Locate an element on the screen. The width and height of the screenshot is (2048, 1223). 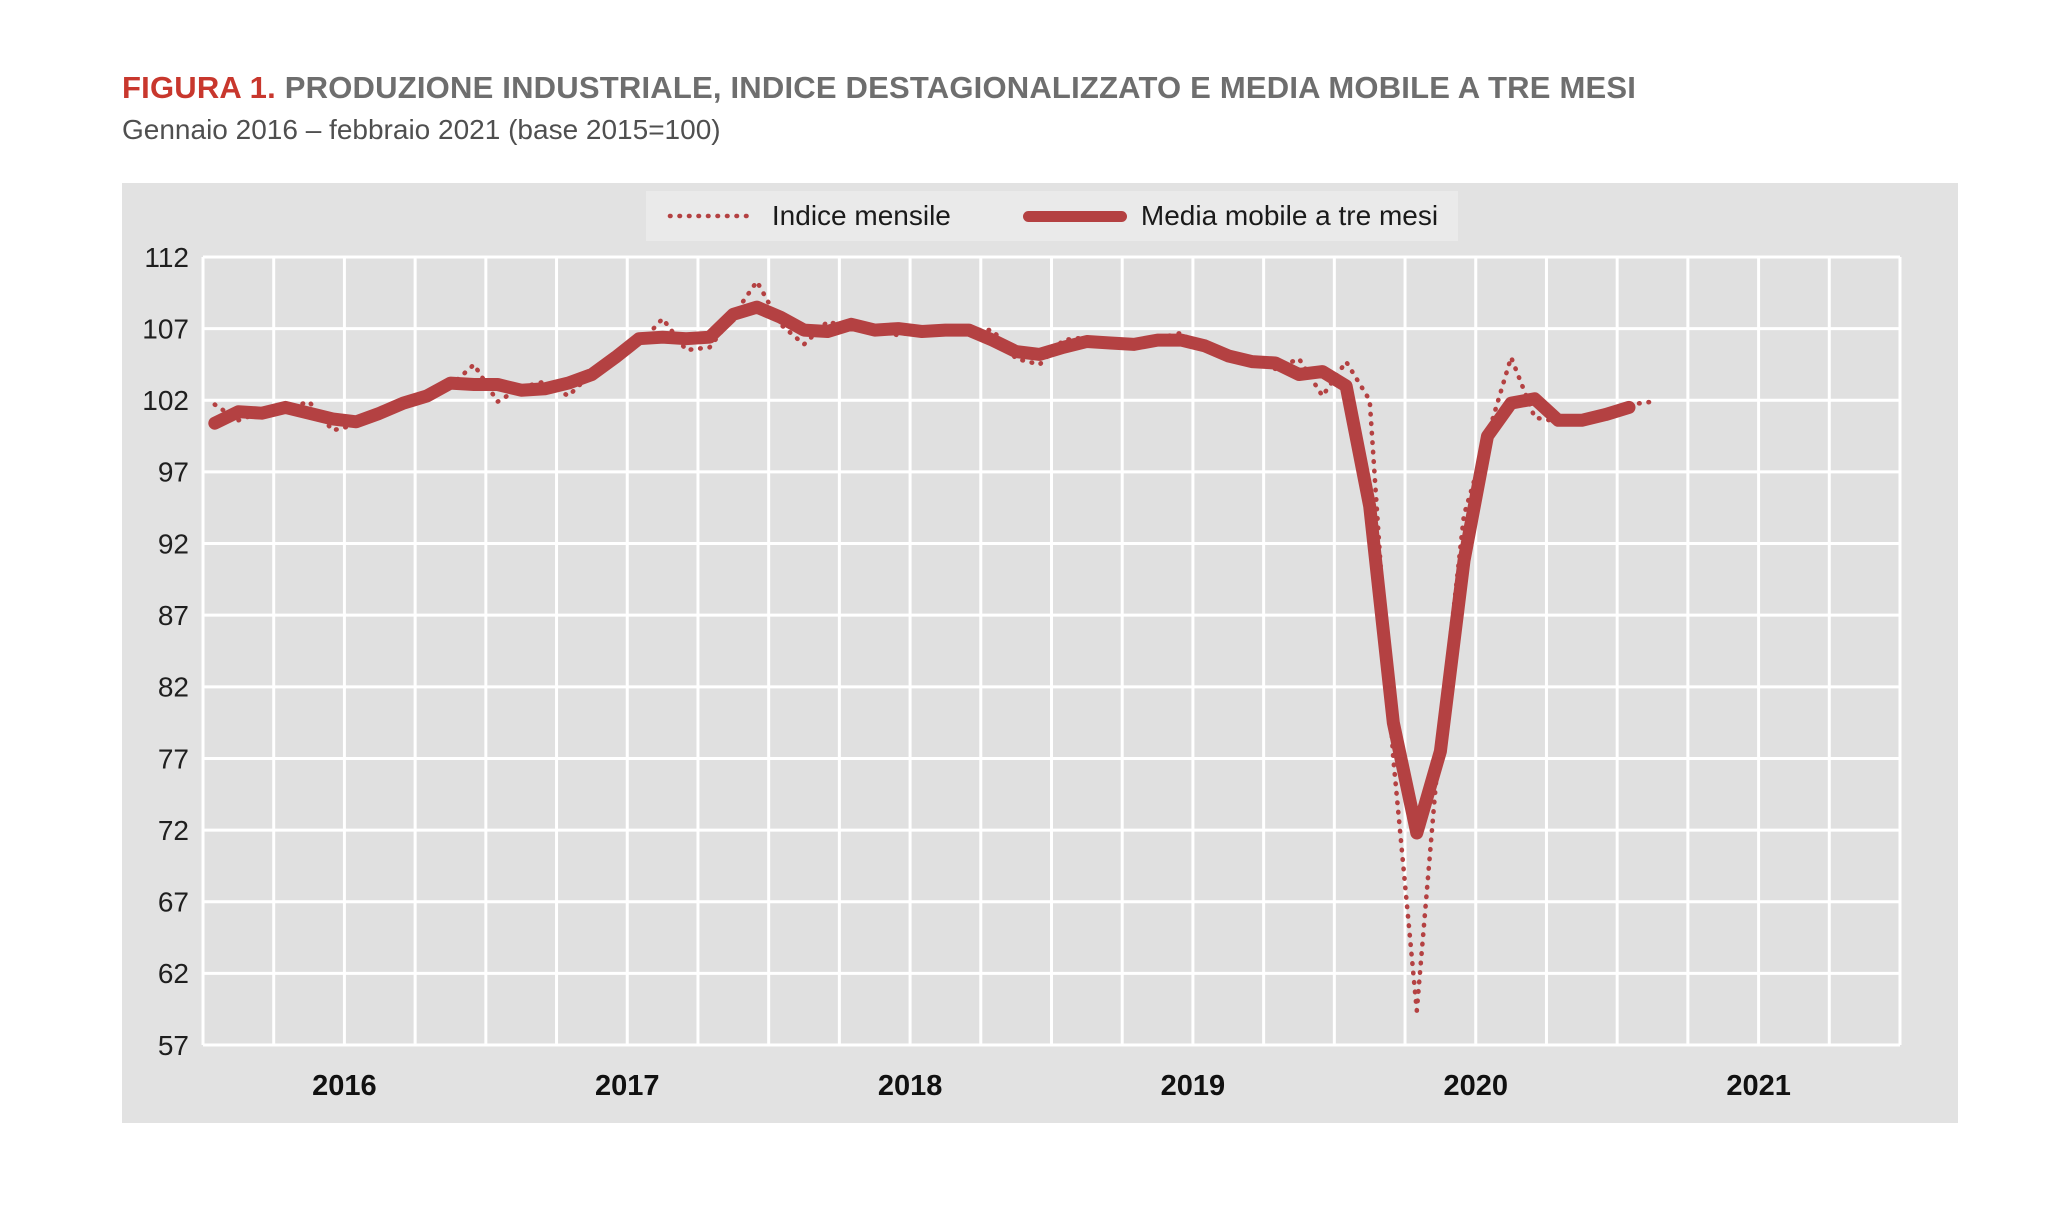
y-tick-label: 72 is located at coordinates (173, 830).